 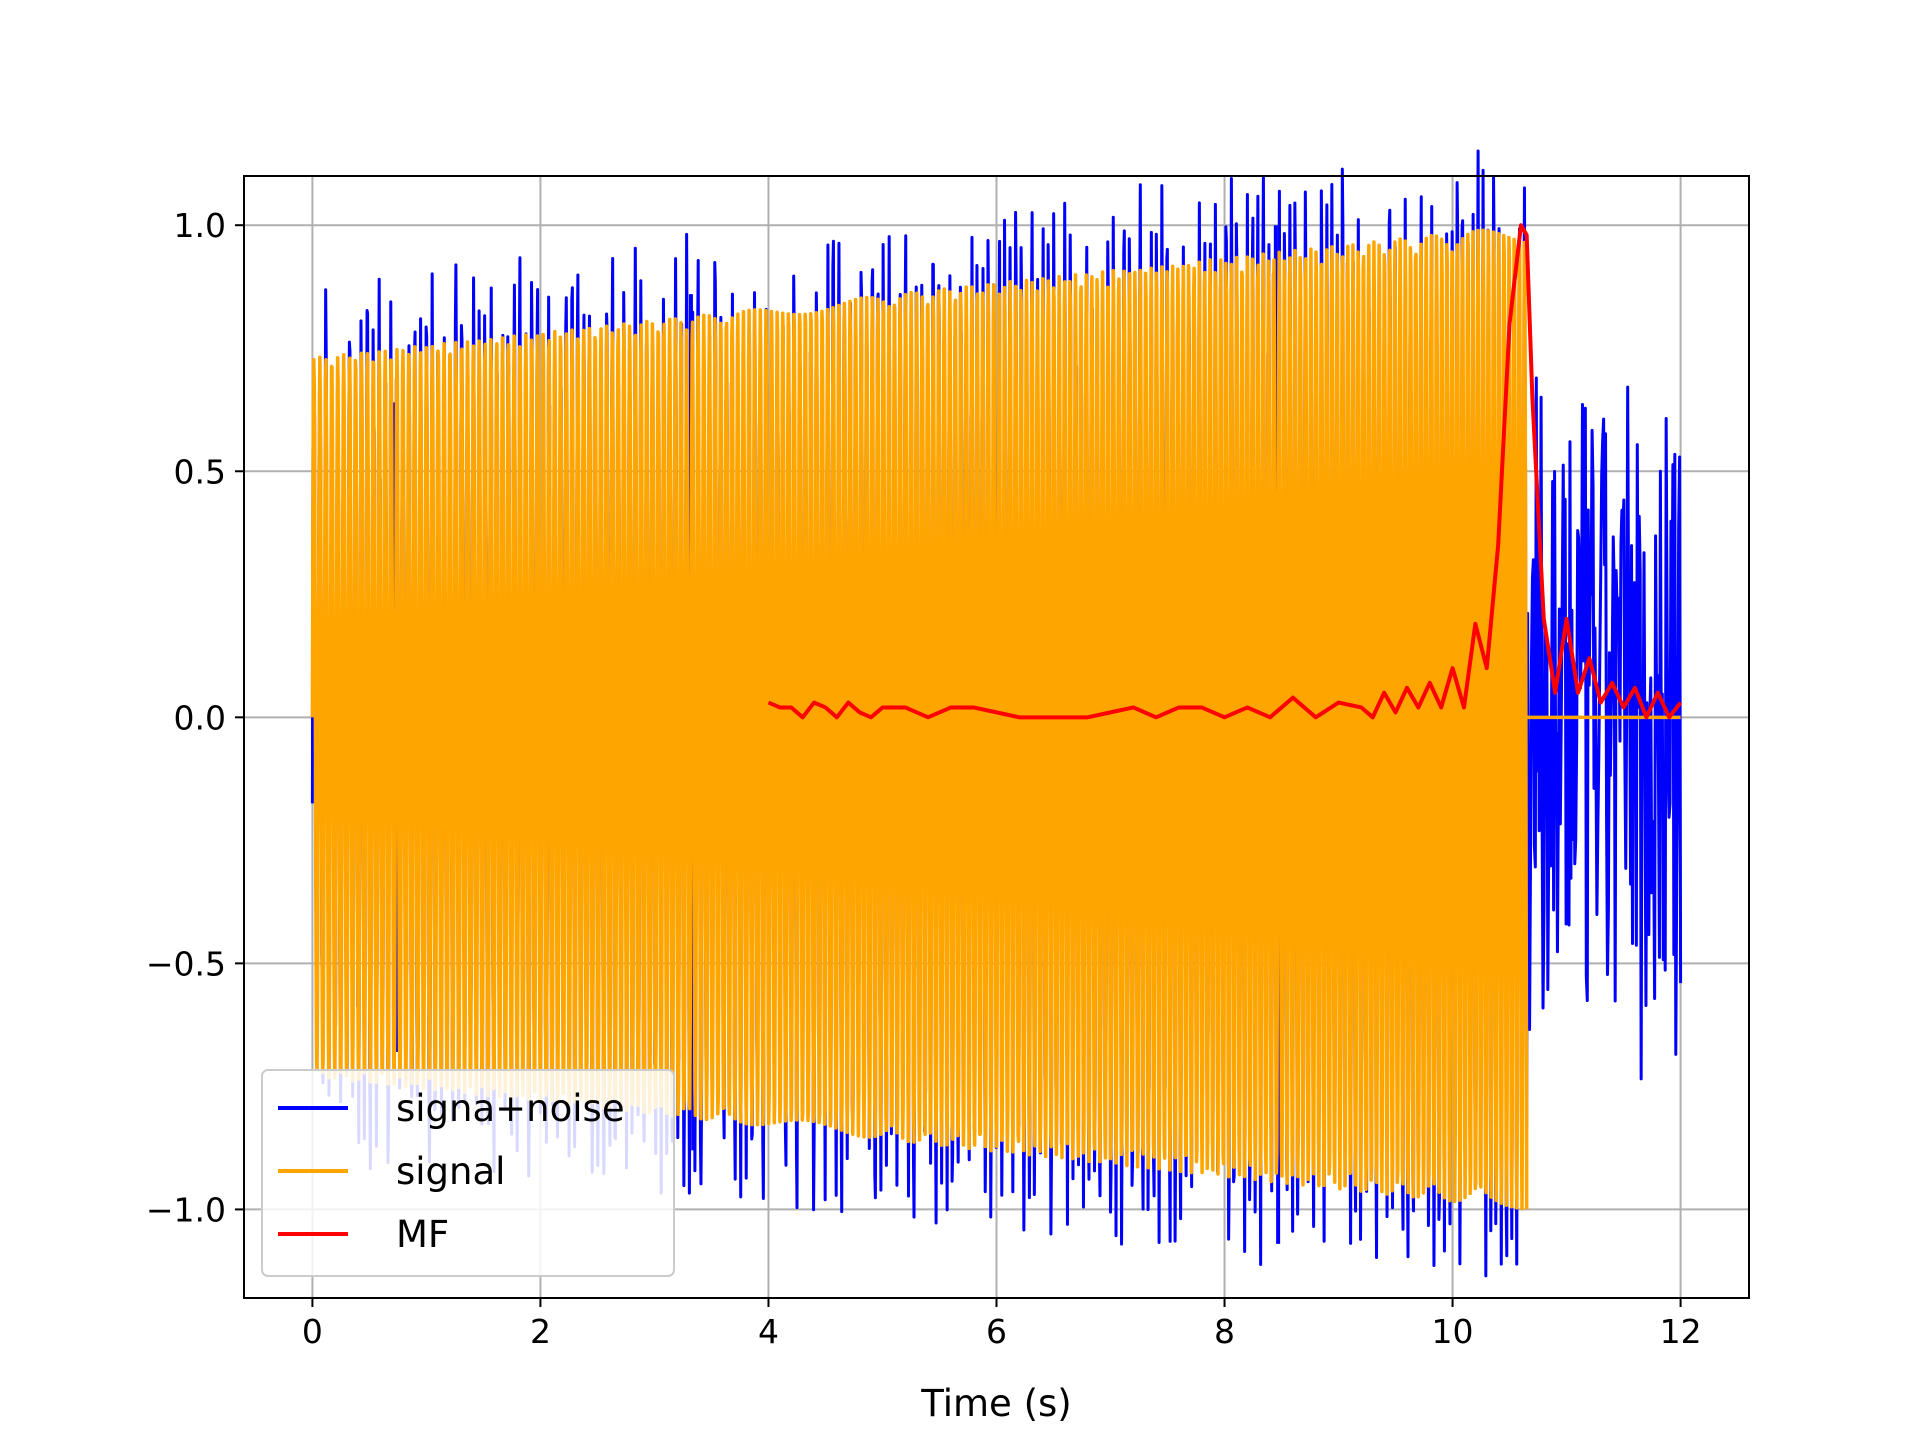 I want to click on y-tick-label: 0.0, so click(x=200, y=717).